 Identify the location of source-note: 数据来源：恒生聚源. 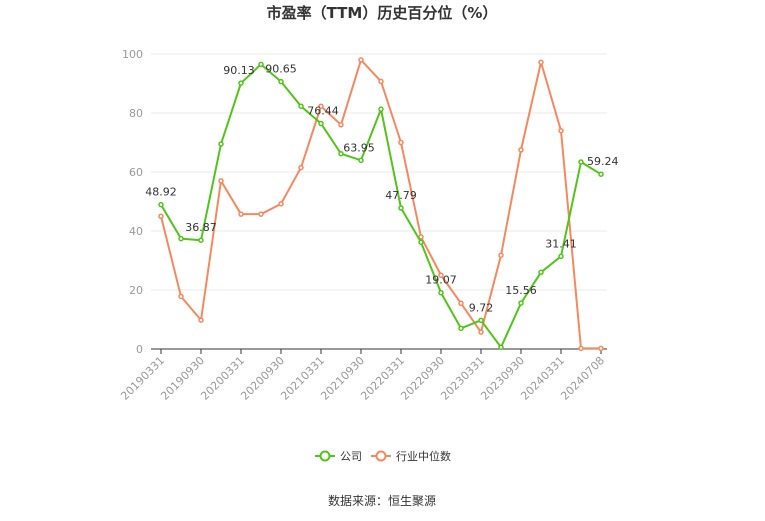
(382, 500).